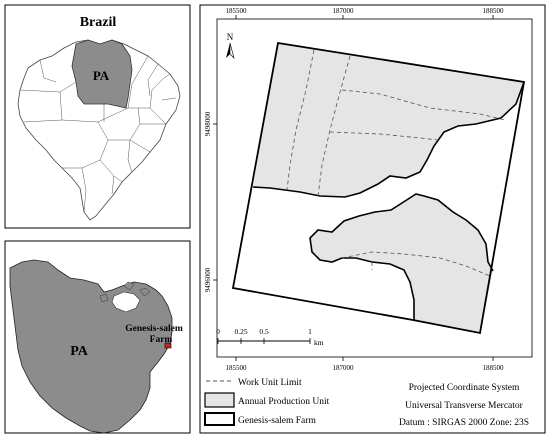 This screenshot has width=550, height=438. Describe the element at coordinates (310, 331) in the screenshot. I see `scale-tick-3: 1` at that location.